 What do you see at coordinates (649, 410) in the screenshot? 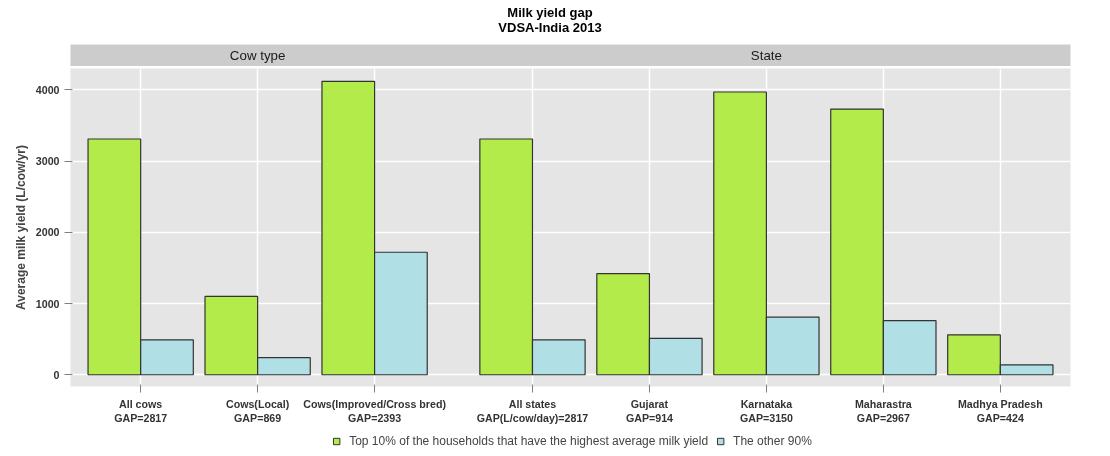
I see `x-tick-label: Gujarat GAP=914` at bounding box center [649, 410].